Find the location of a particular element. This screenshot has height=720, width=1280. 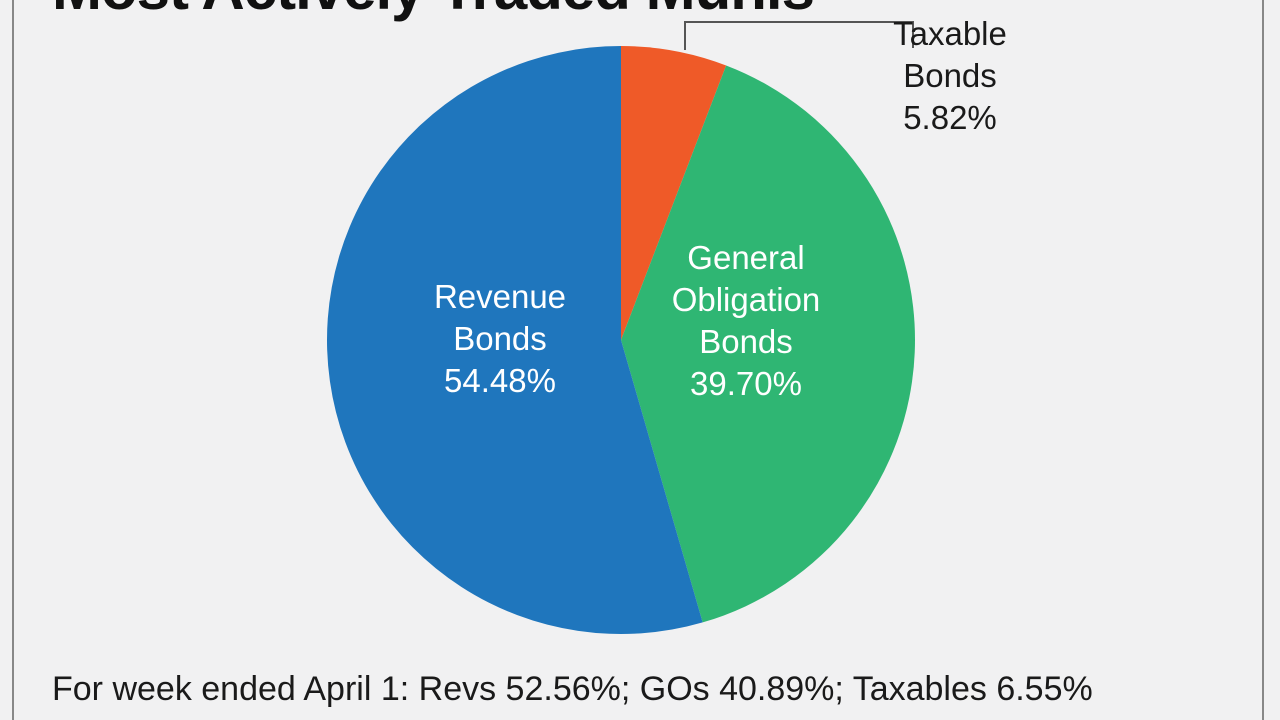

slice-label-general-obligation-bonds: General Obligation Bonds 39.70% is located at coordinates (746, 320).